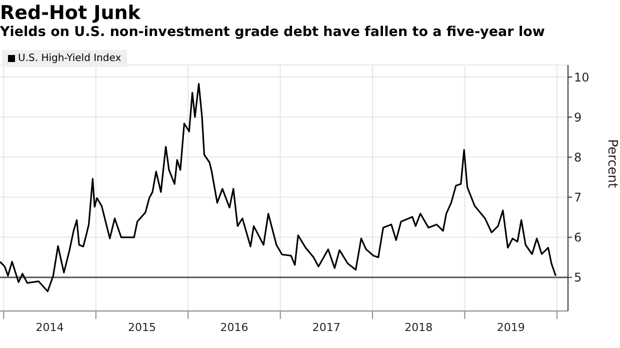 The height and width of the screenshot is (348, 620). What do you see at coordinates (578, 117) in the screenshot?
I see `y-tick-label: 9` at bounding box center [578, 117].